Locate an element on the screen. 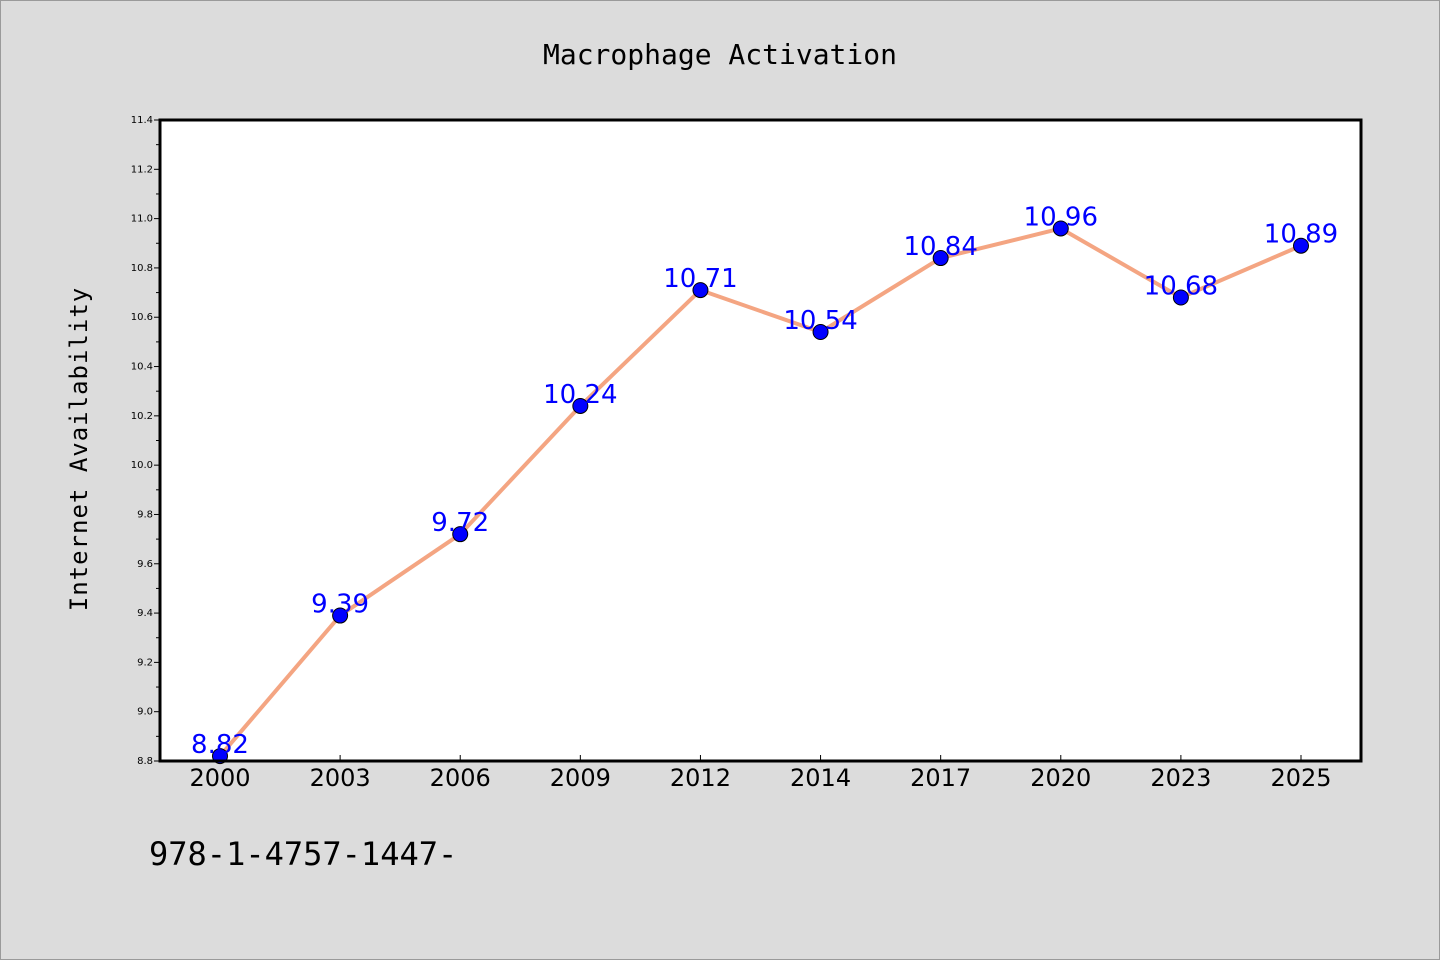 The width and height of the screenshot is (1440, 960). y-tick-label: 11.0 is located at coordinates (142, 219).